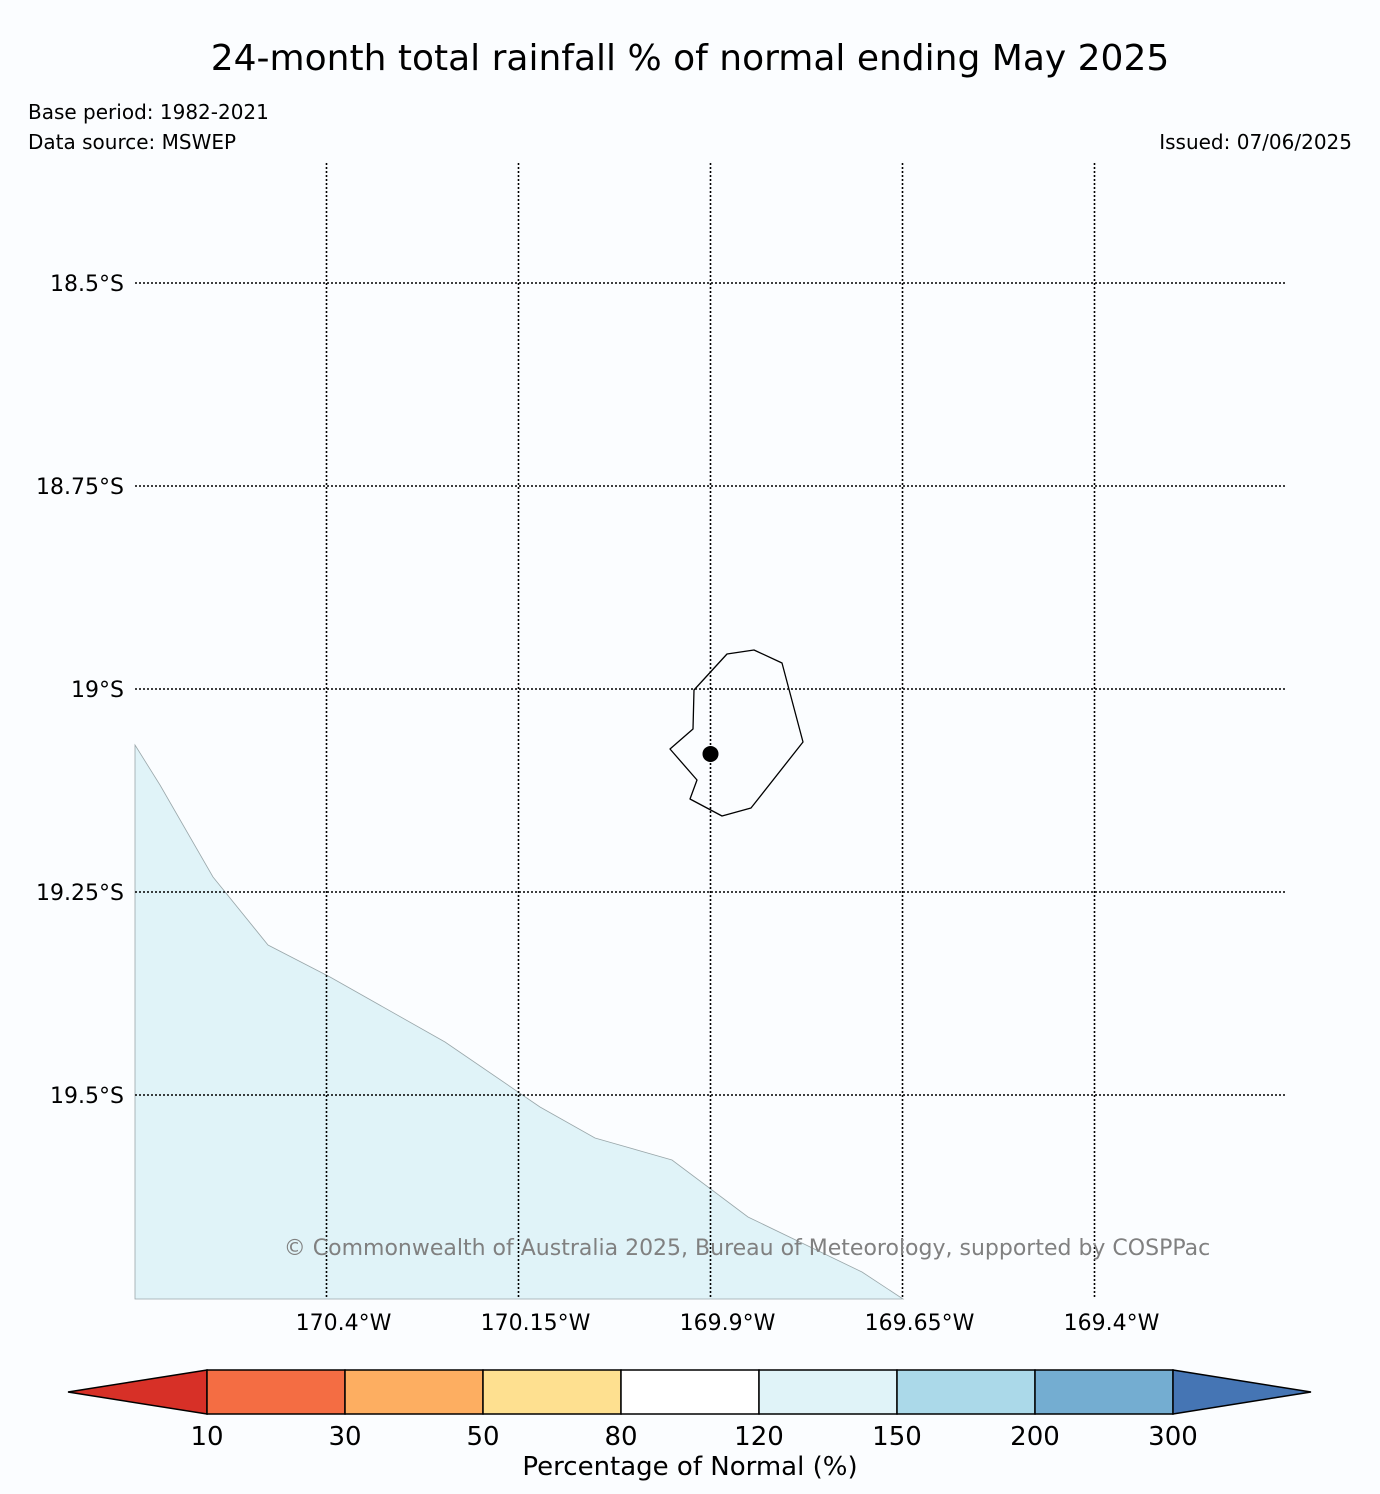 This screenshot has width=1380, height=1494. What do you see at coordinates (1242, 1392) in the screenshot?
I see `colorbar-extend-high` at bounding box center [1242, 1392].